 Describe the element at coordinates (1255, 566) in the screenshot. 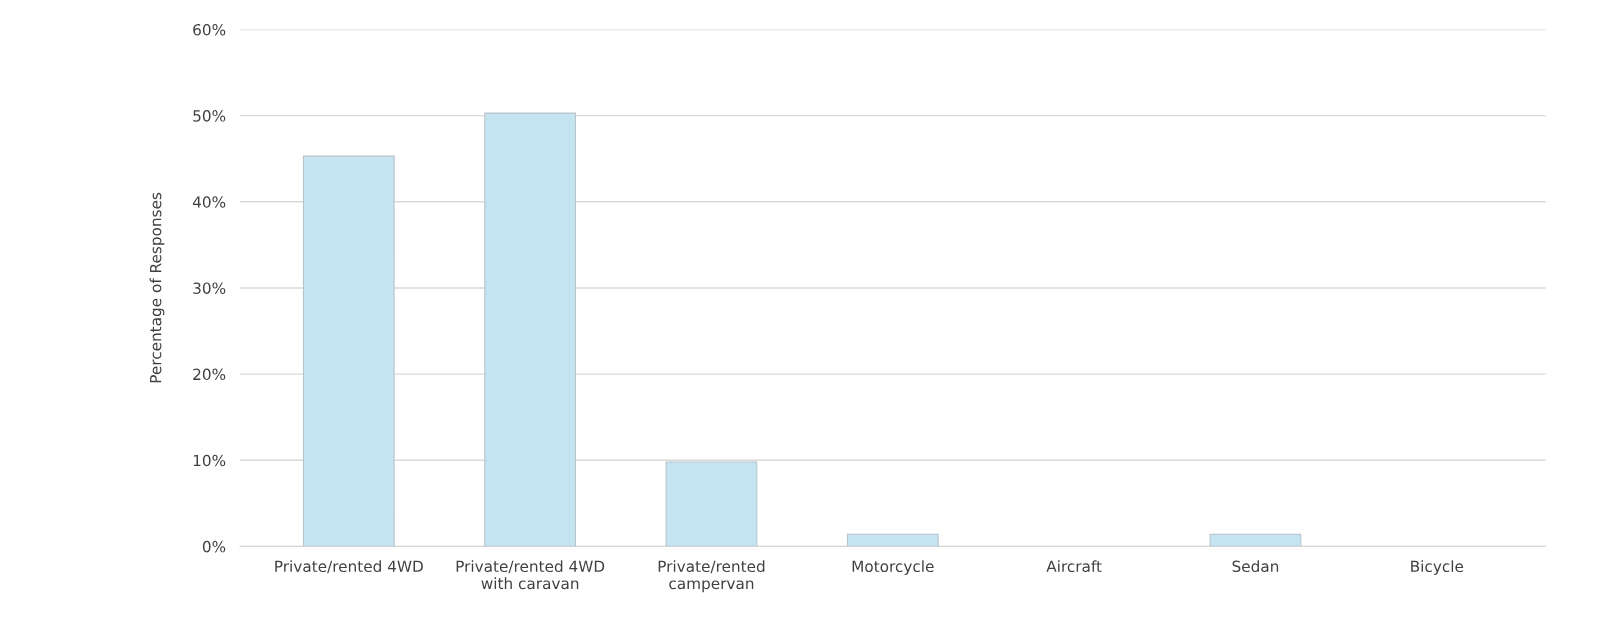

I see `x-tick-label: Sedan` at that location.